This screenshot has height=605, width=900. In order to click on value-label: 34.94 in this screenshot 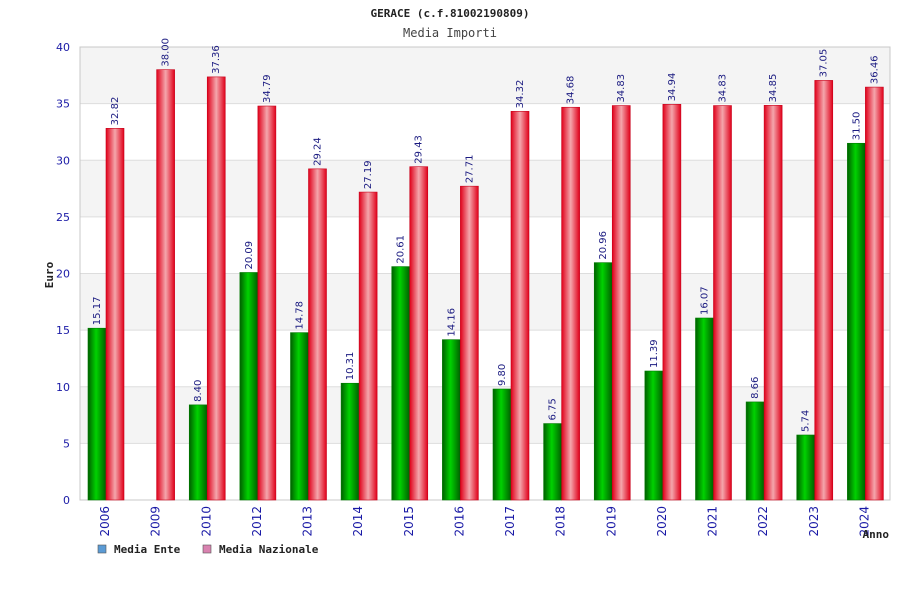, I will do `click(672, 87)`.